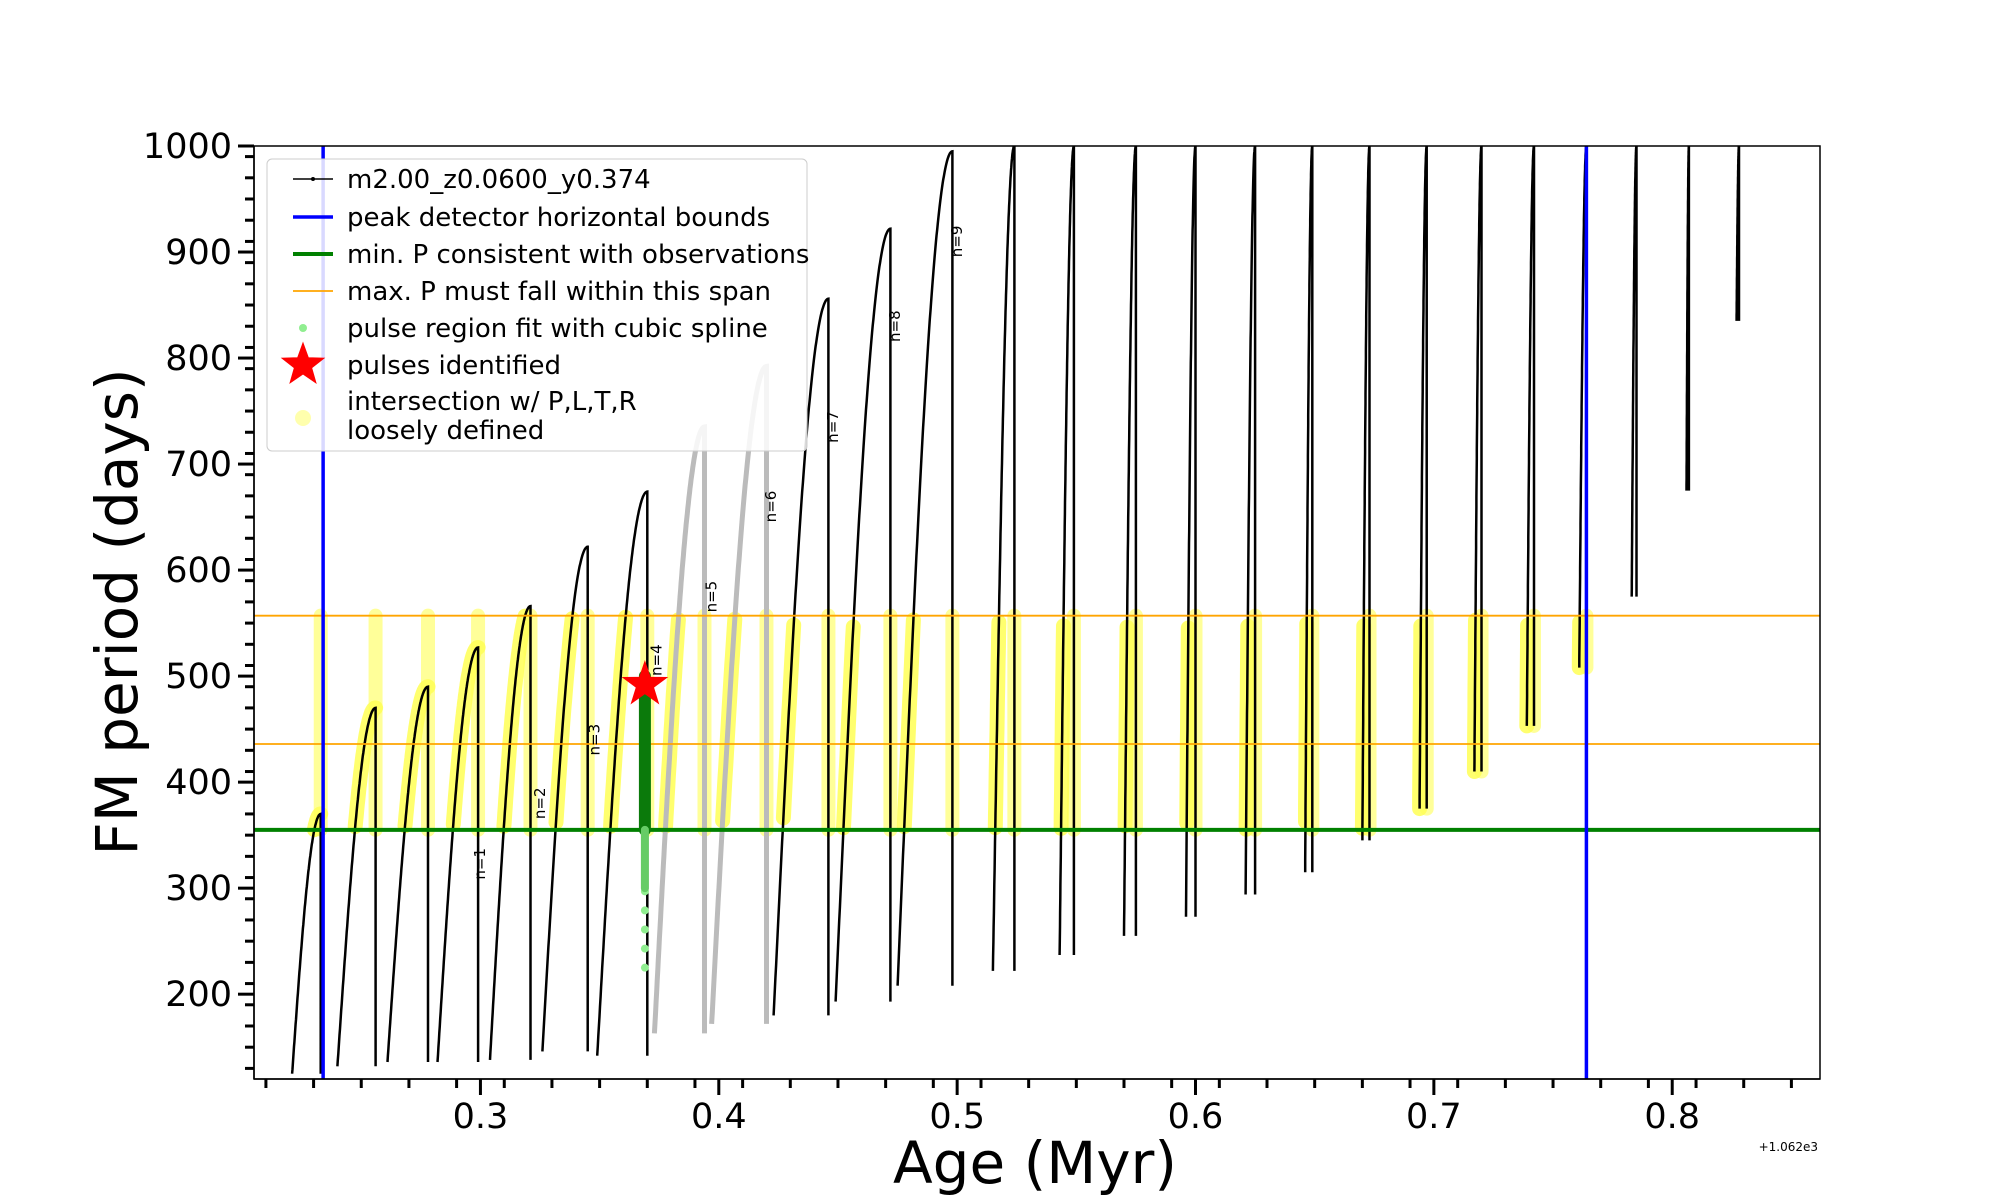 The image size is (2000, 1200). What do you see at coordinates (1434, 1117) in the screenshot?
I see `x-tick-label: 0.7` at bounding box center [1434, 1117].